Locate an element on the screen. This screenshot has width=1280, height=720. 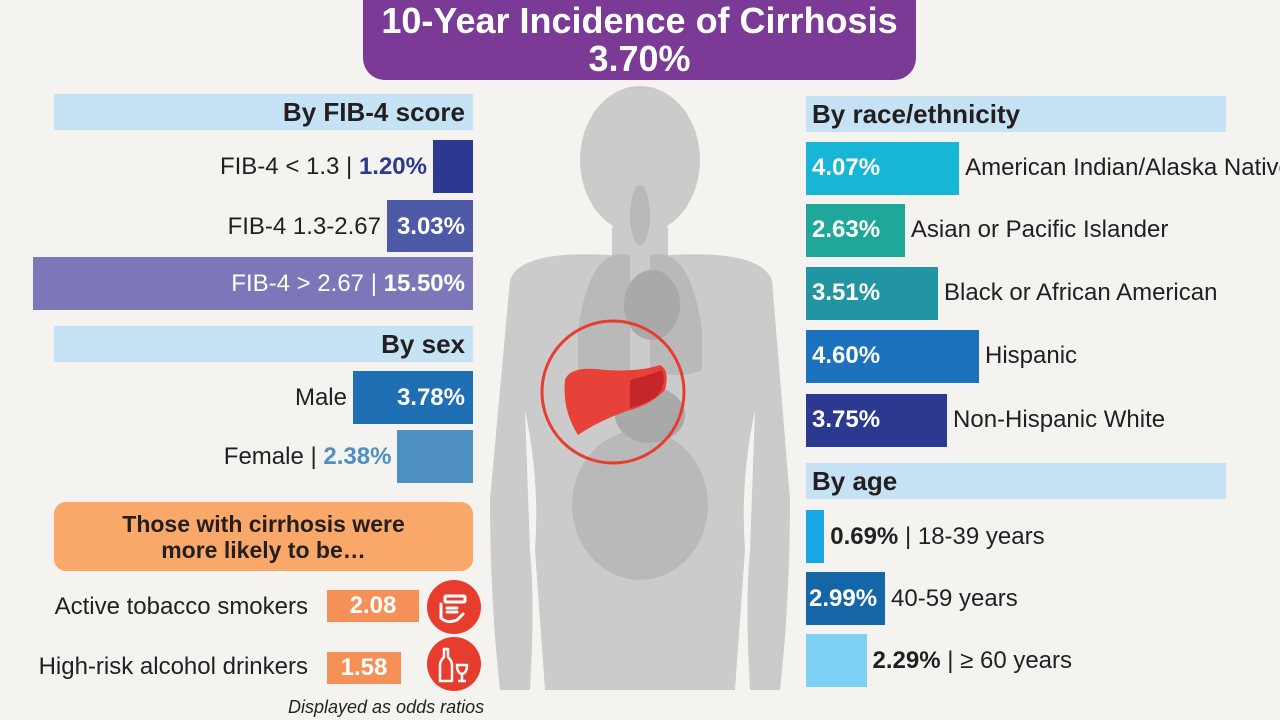
age-category: | ≥ 60 years is located at coordinates (1006, 660).